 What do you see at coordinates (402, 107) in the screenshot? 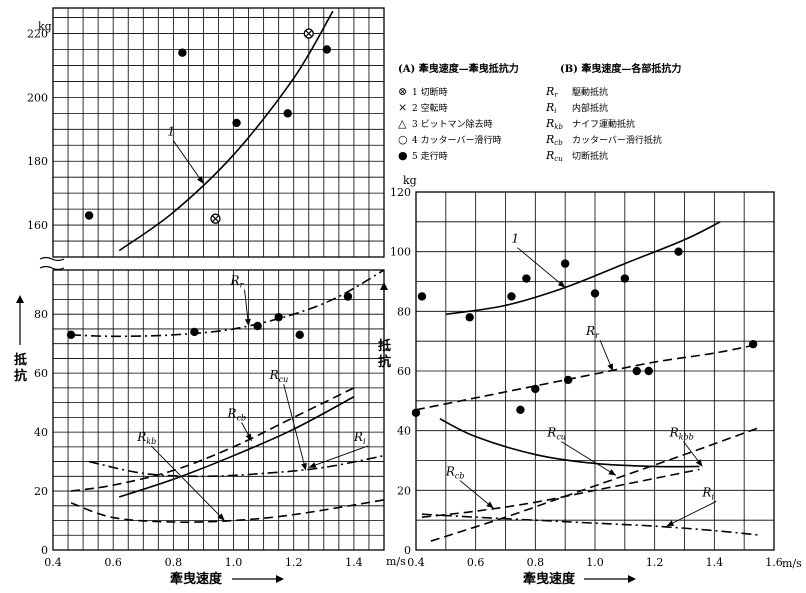
I see `legend-marker-symbol: ×` at bounding box center [402, 107].